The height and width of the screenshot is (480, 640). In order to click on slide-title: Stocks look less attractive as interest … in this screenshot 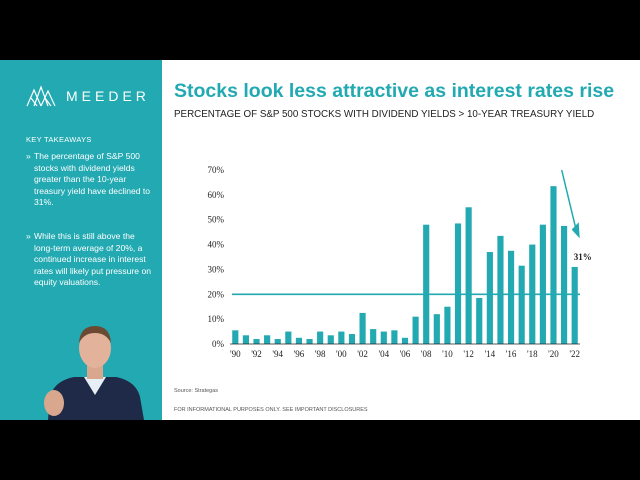, I will do `click(394, 91)`.